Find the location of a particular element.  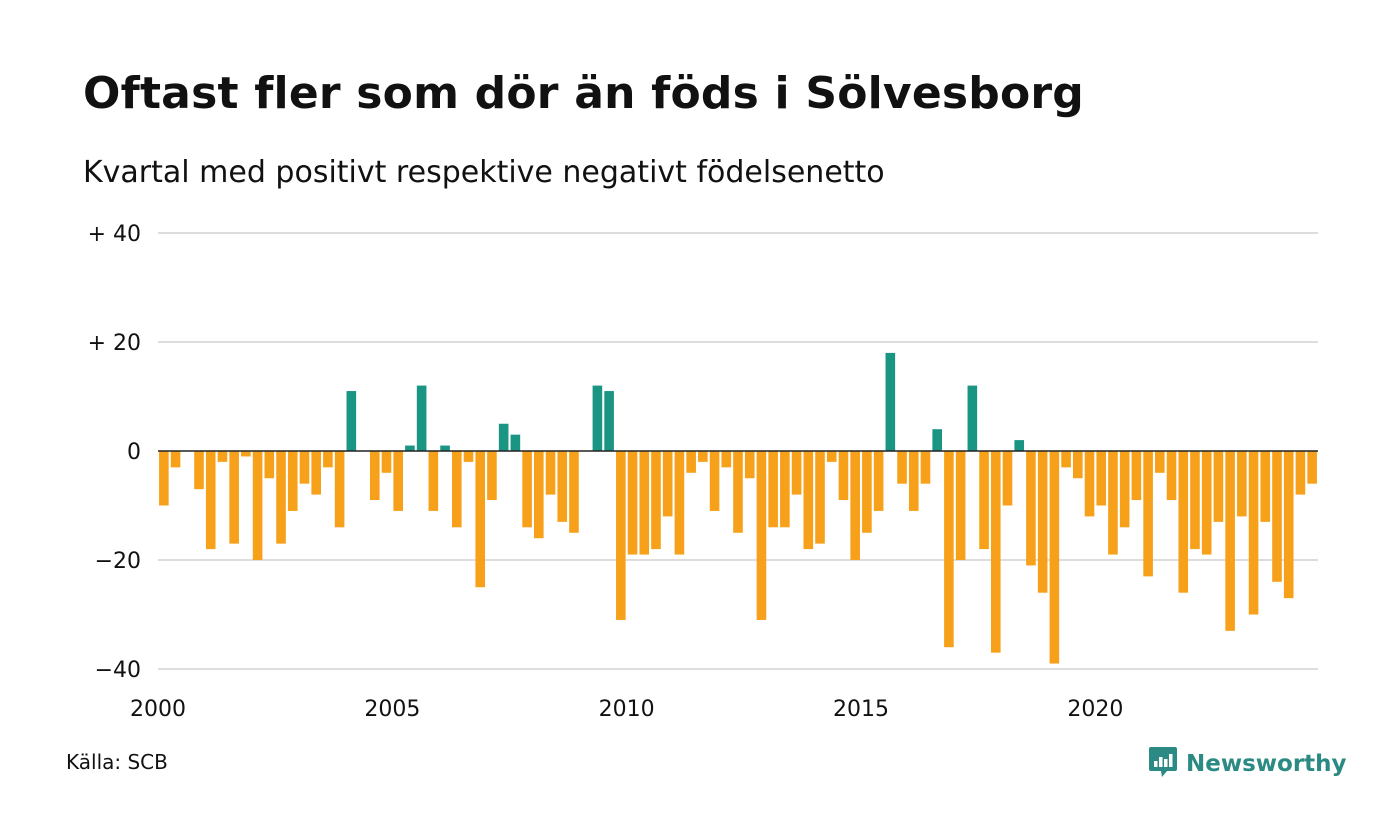

bar-q84 is located at coordinates (1136, 476).